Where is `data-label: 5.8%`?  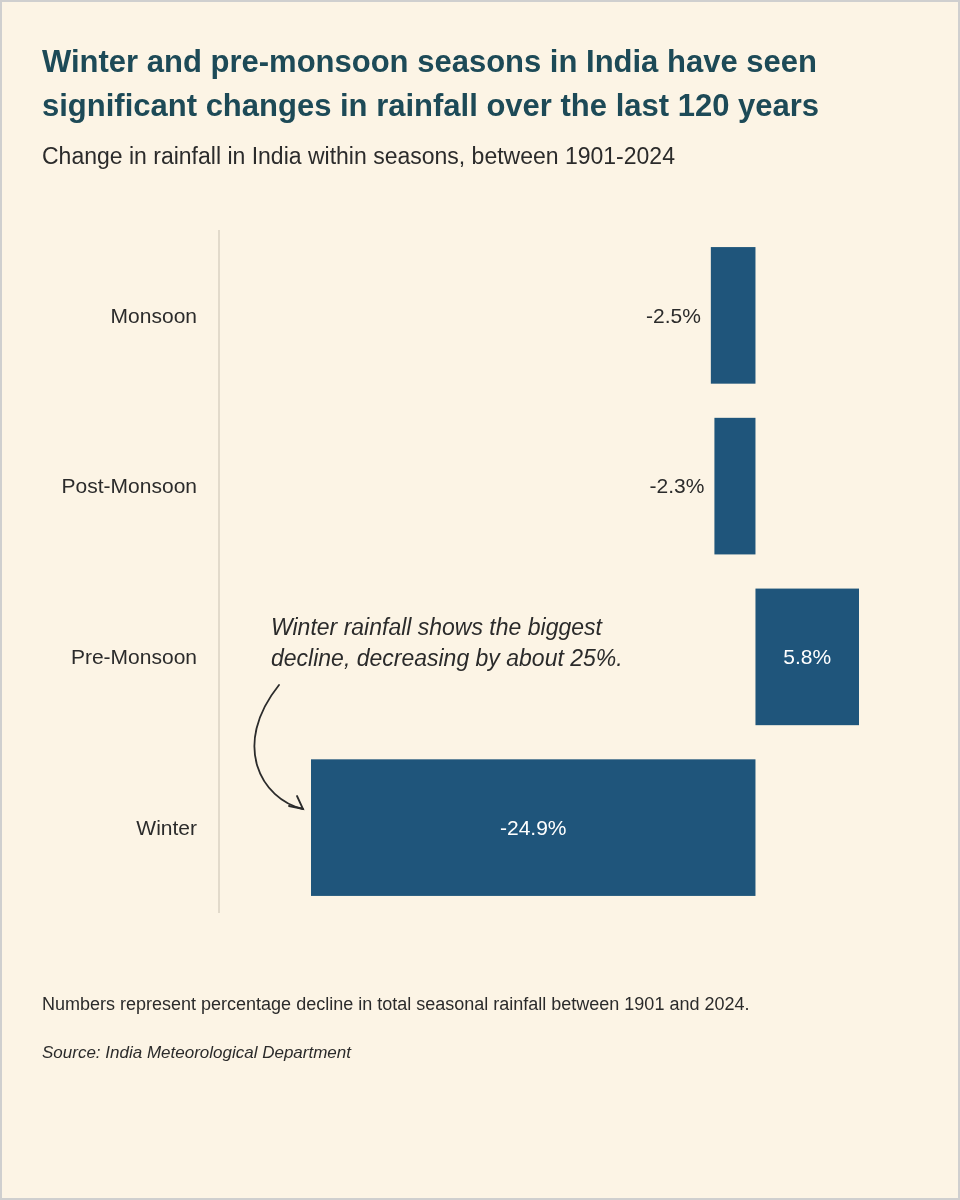
data-label: 5.8% is located at coordinates (807, 657).